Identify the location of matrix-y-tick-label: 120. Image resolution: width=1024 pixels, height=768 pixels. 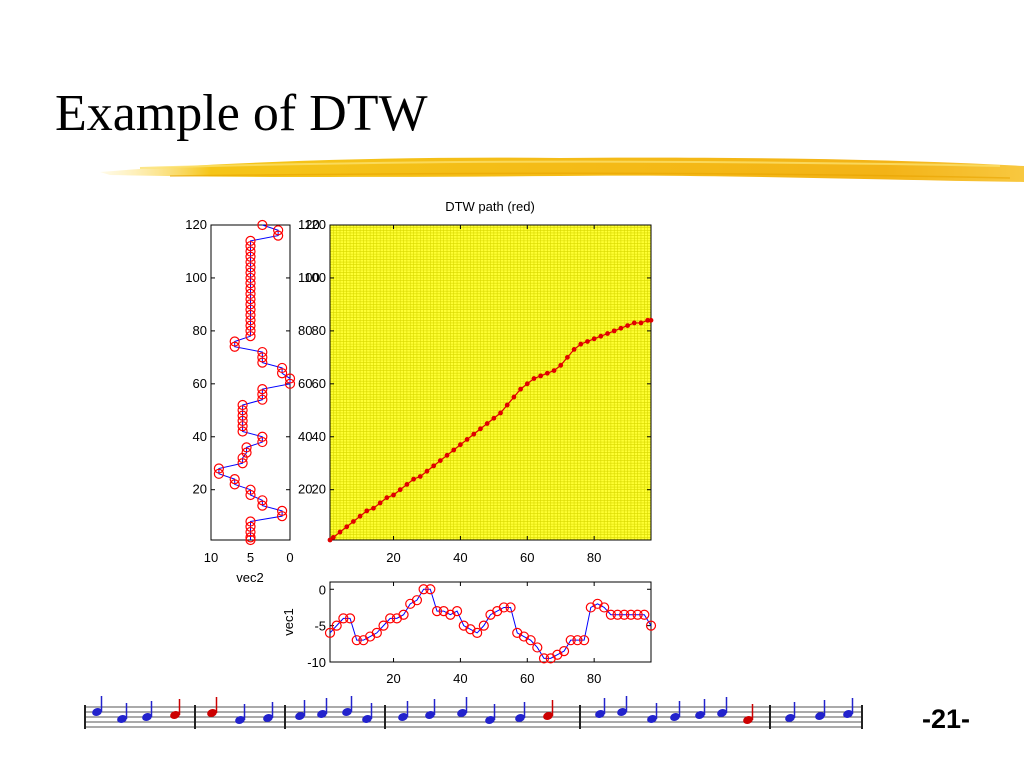
(315, 224).